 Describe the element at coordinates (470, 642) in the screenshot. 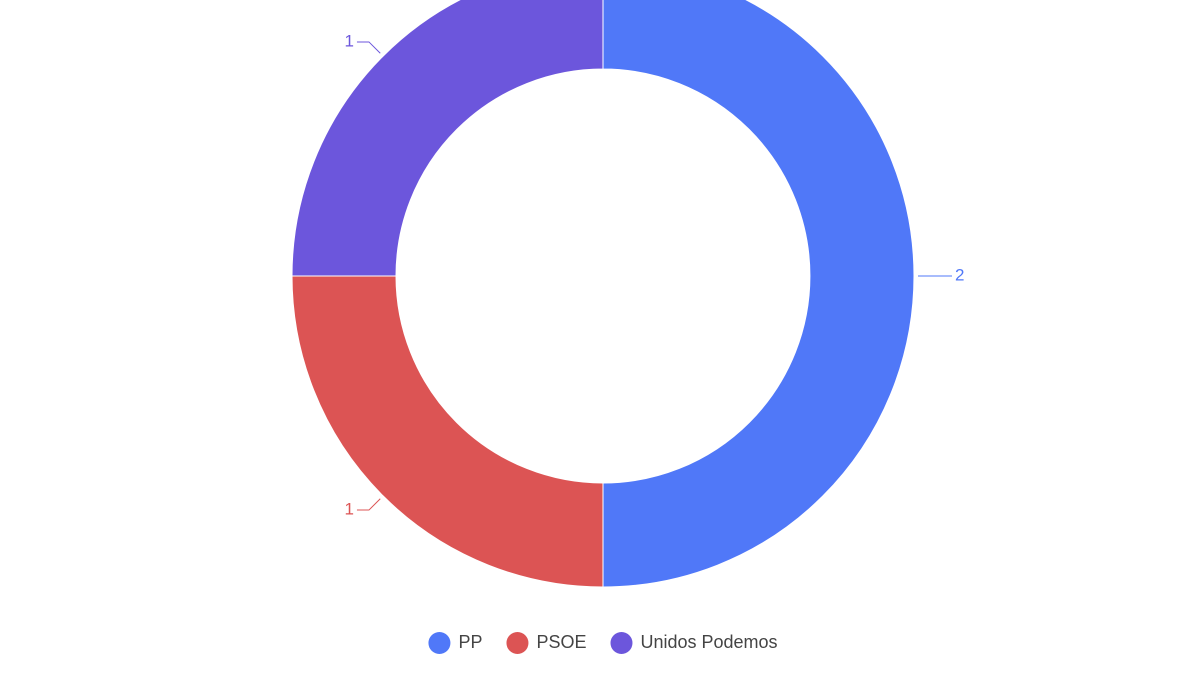

I see `legend-label: PP` at that location.